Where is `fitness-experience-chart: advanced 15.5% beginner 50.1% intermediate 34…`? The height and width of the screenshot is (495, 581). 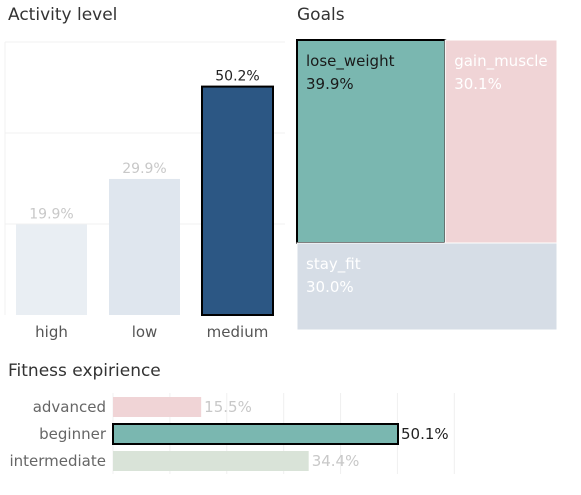
fitness-experience-chart: advanced 15.5% beginner 50.1% intermediate 34… is located at coordinates (232, 433).